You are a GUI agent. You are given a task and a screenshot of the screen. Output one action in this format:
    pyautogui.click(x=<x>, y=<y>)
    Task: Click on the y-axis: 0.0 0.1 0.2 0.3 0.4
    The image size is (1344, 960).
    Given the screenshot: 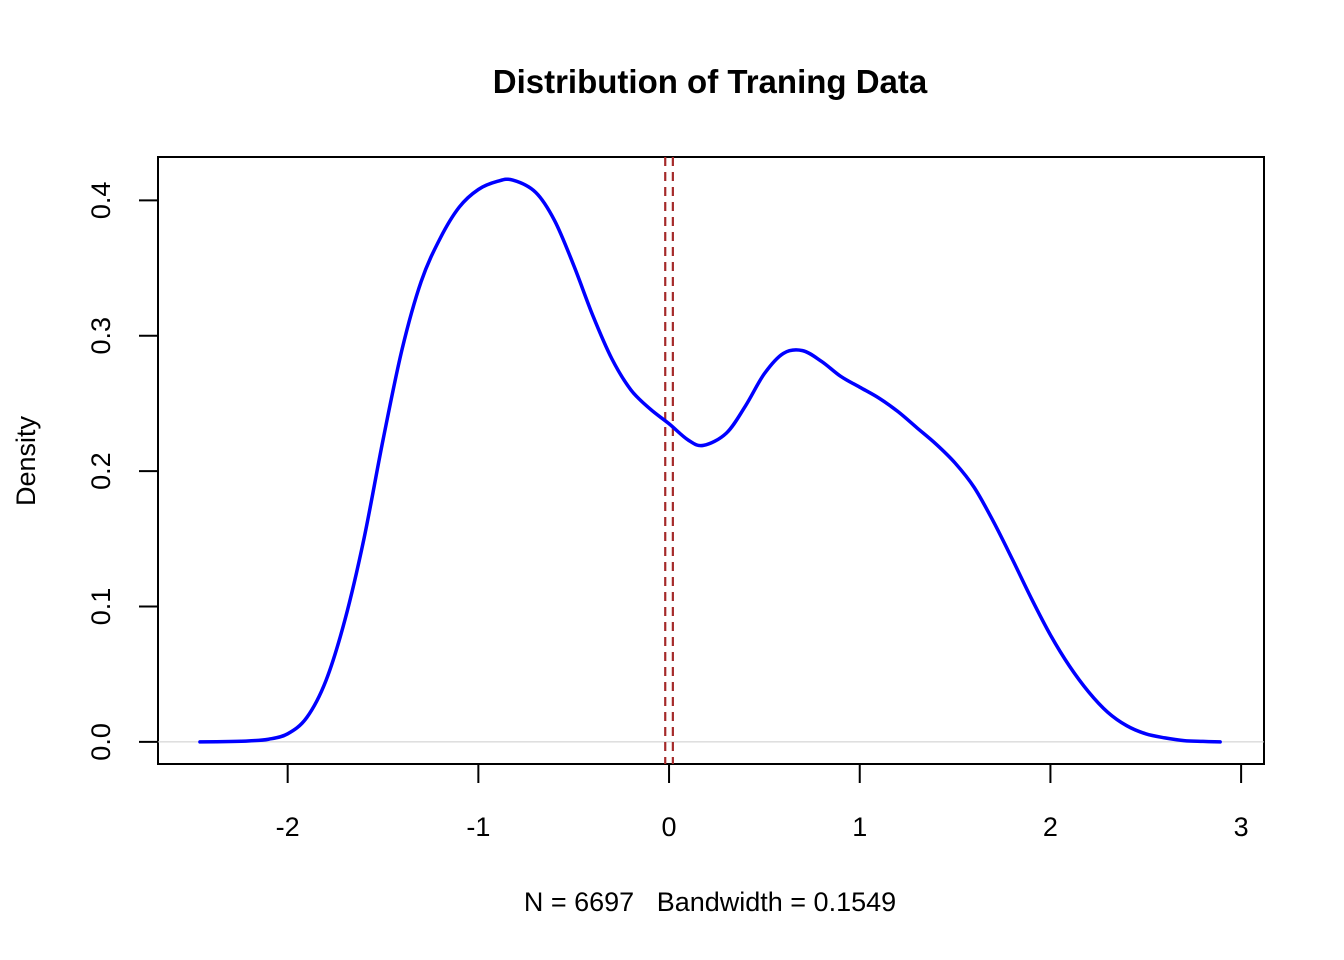 What is the action you would take?
    pyautogui.click(x=122, y=471)
    